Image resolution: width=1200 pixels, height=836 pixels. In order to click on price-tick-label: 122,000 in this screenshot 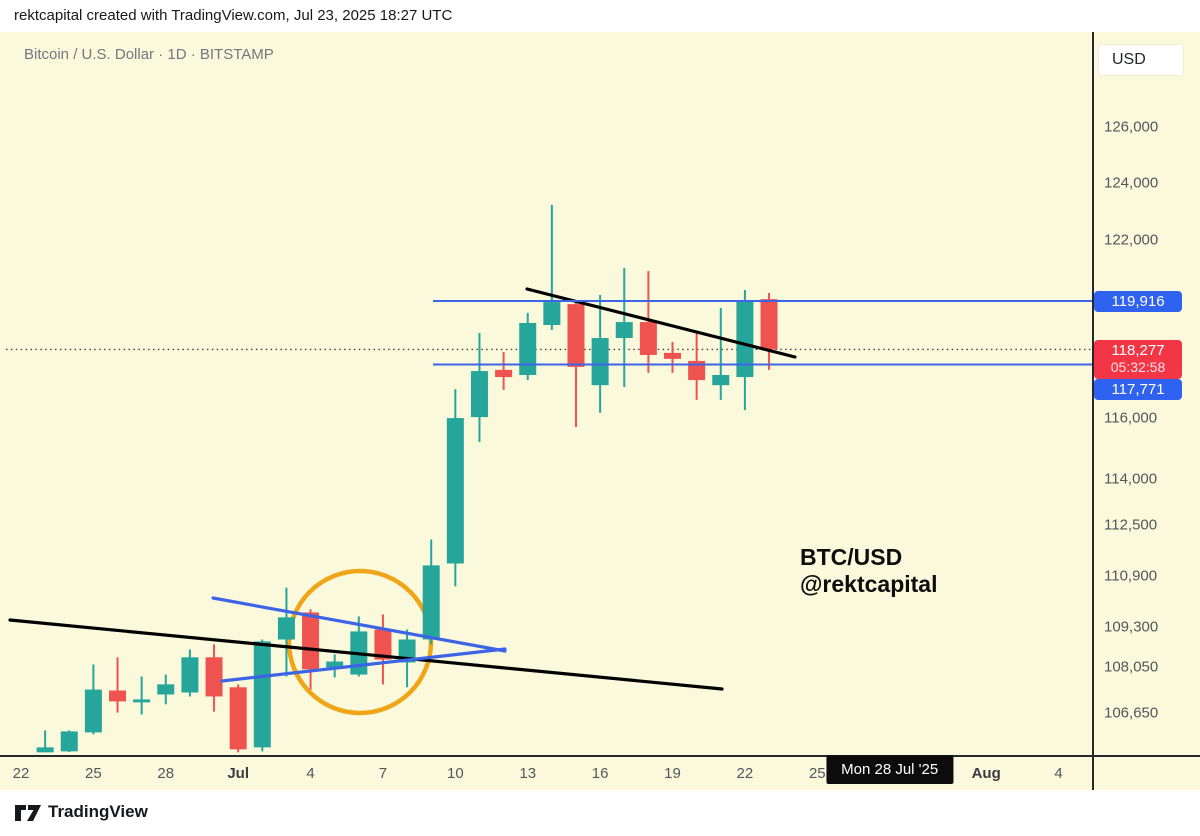, I will do `click(1131, 240)`.